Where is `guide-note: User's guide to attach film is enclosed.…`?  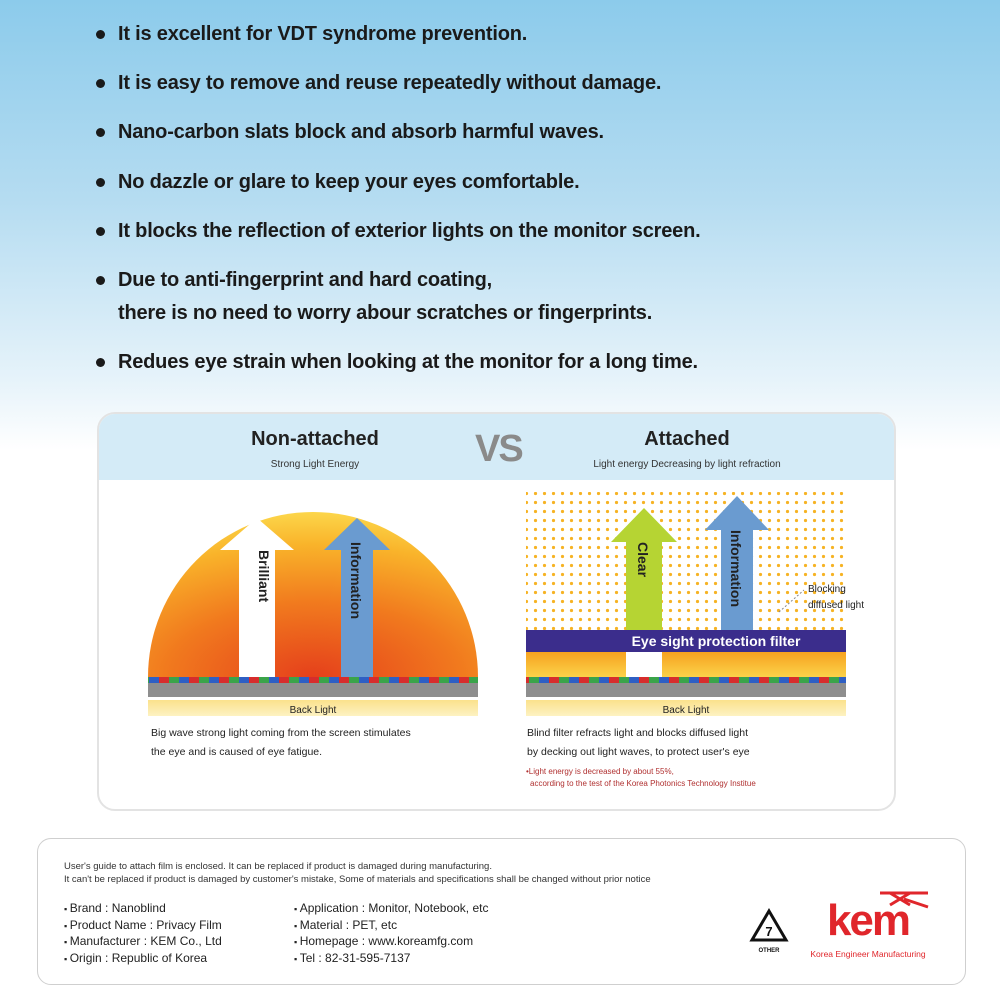
guide-note: User's guide to attach film is enclosed.… is located at coordinates (278, 866).